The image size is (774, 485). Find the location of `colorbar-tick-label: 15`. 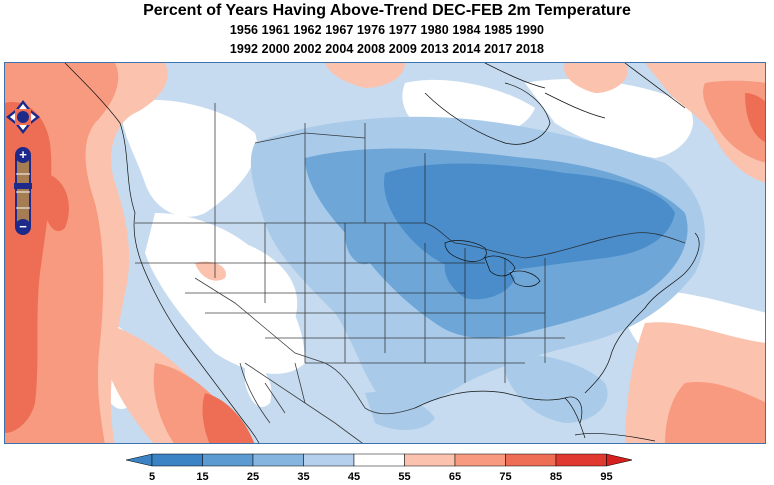

colorbar-tick-label: 15 is located at coordinates (202, 477).